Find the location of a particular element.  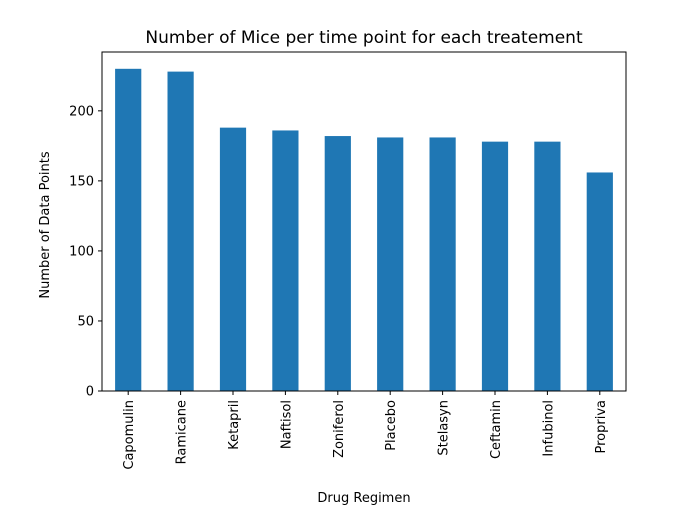

y-axis-label: Number of Data Points is located at coordinates (45, 224).